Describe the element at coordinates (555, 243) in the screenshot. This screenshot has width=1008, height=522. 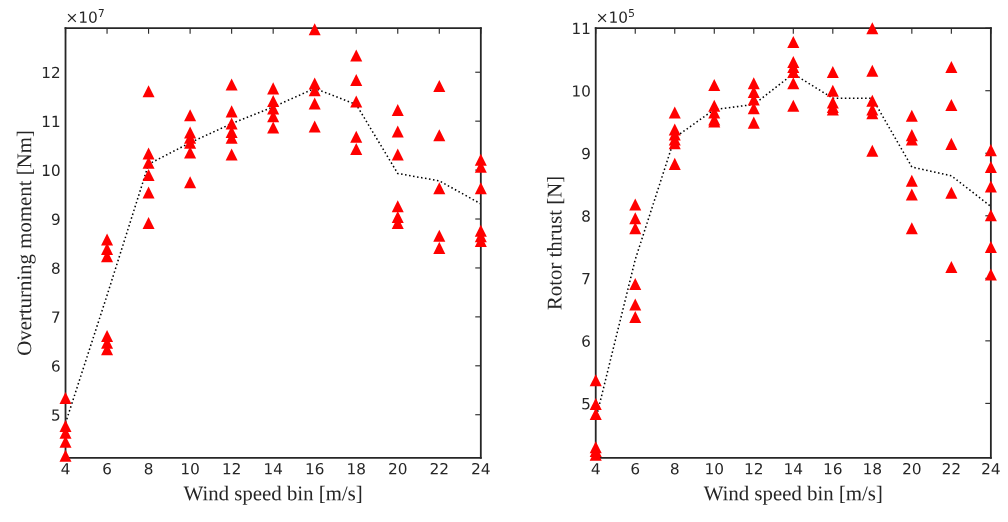
I see `y-axis-title: Rotor thrust [N]` at that location.